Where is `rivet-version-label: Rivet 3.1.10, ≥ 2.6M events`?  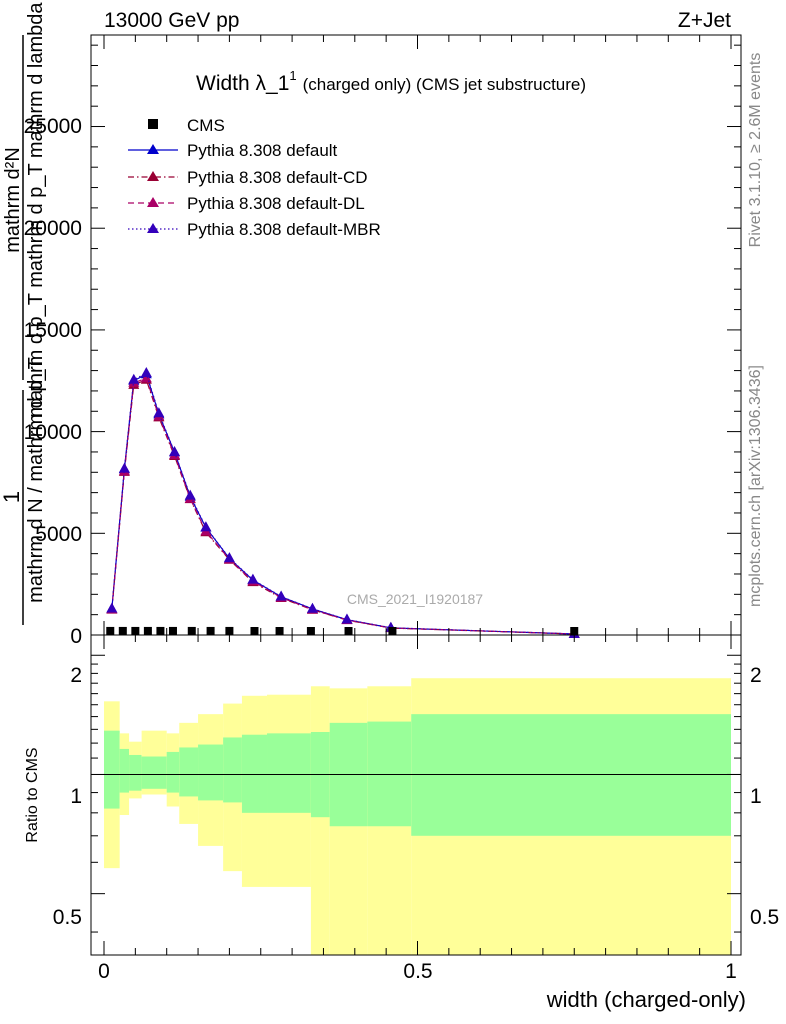
rivet-version-label: Rivet 3.1.10, ≥ 2.6M events is located at coordinates (755, 150).